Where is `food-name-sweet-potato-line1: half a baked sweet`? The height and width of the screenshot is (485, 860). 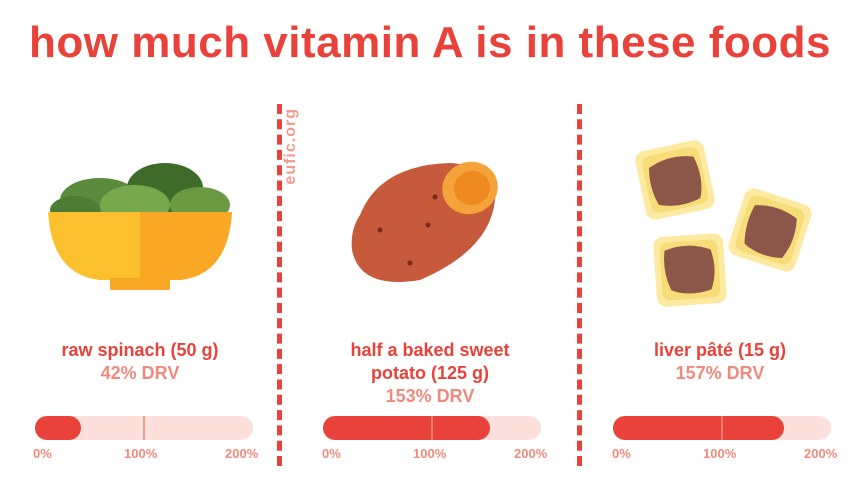
food-name-sweet-potato-line1: half a baked sweet is located at coordinates (430, 350).